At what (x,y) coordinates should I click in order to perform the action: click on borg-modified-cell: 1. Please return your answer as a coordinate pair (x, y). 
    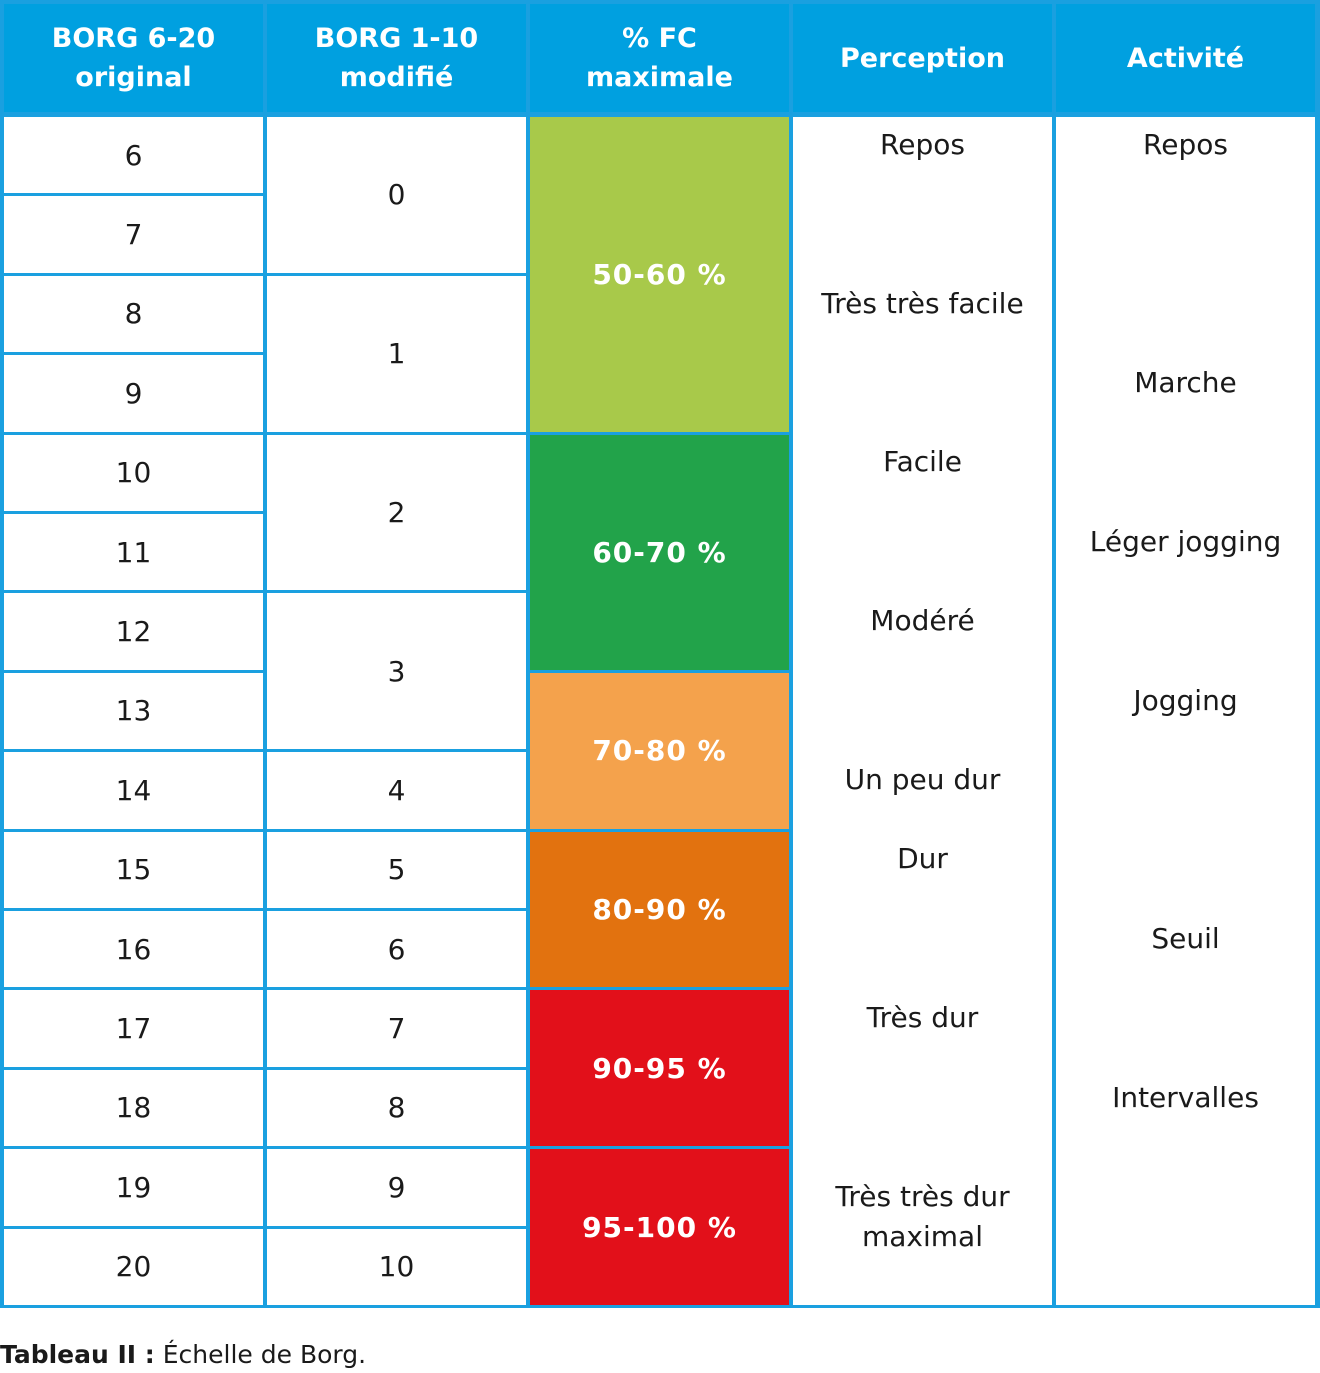
    Looking at the image, I should click on (396, 353).